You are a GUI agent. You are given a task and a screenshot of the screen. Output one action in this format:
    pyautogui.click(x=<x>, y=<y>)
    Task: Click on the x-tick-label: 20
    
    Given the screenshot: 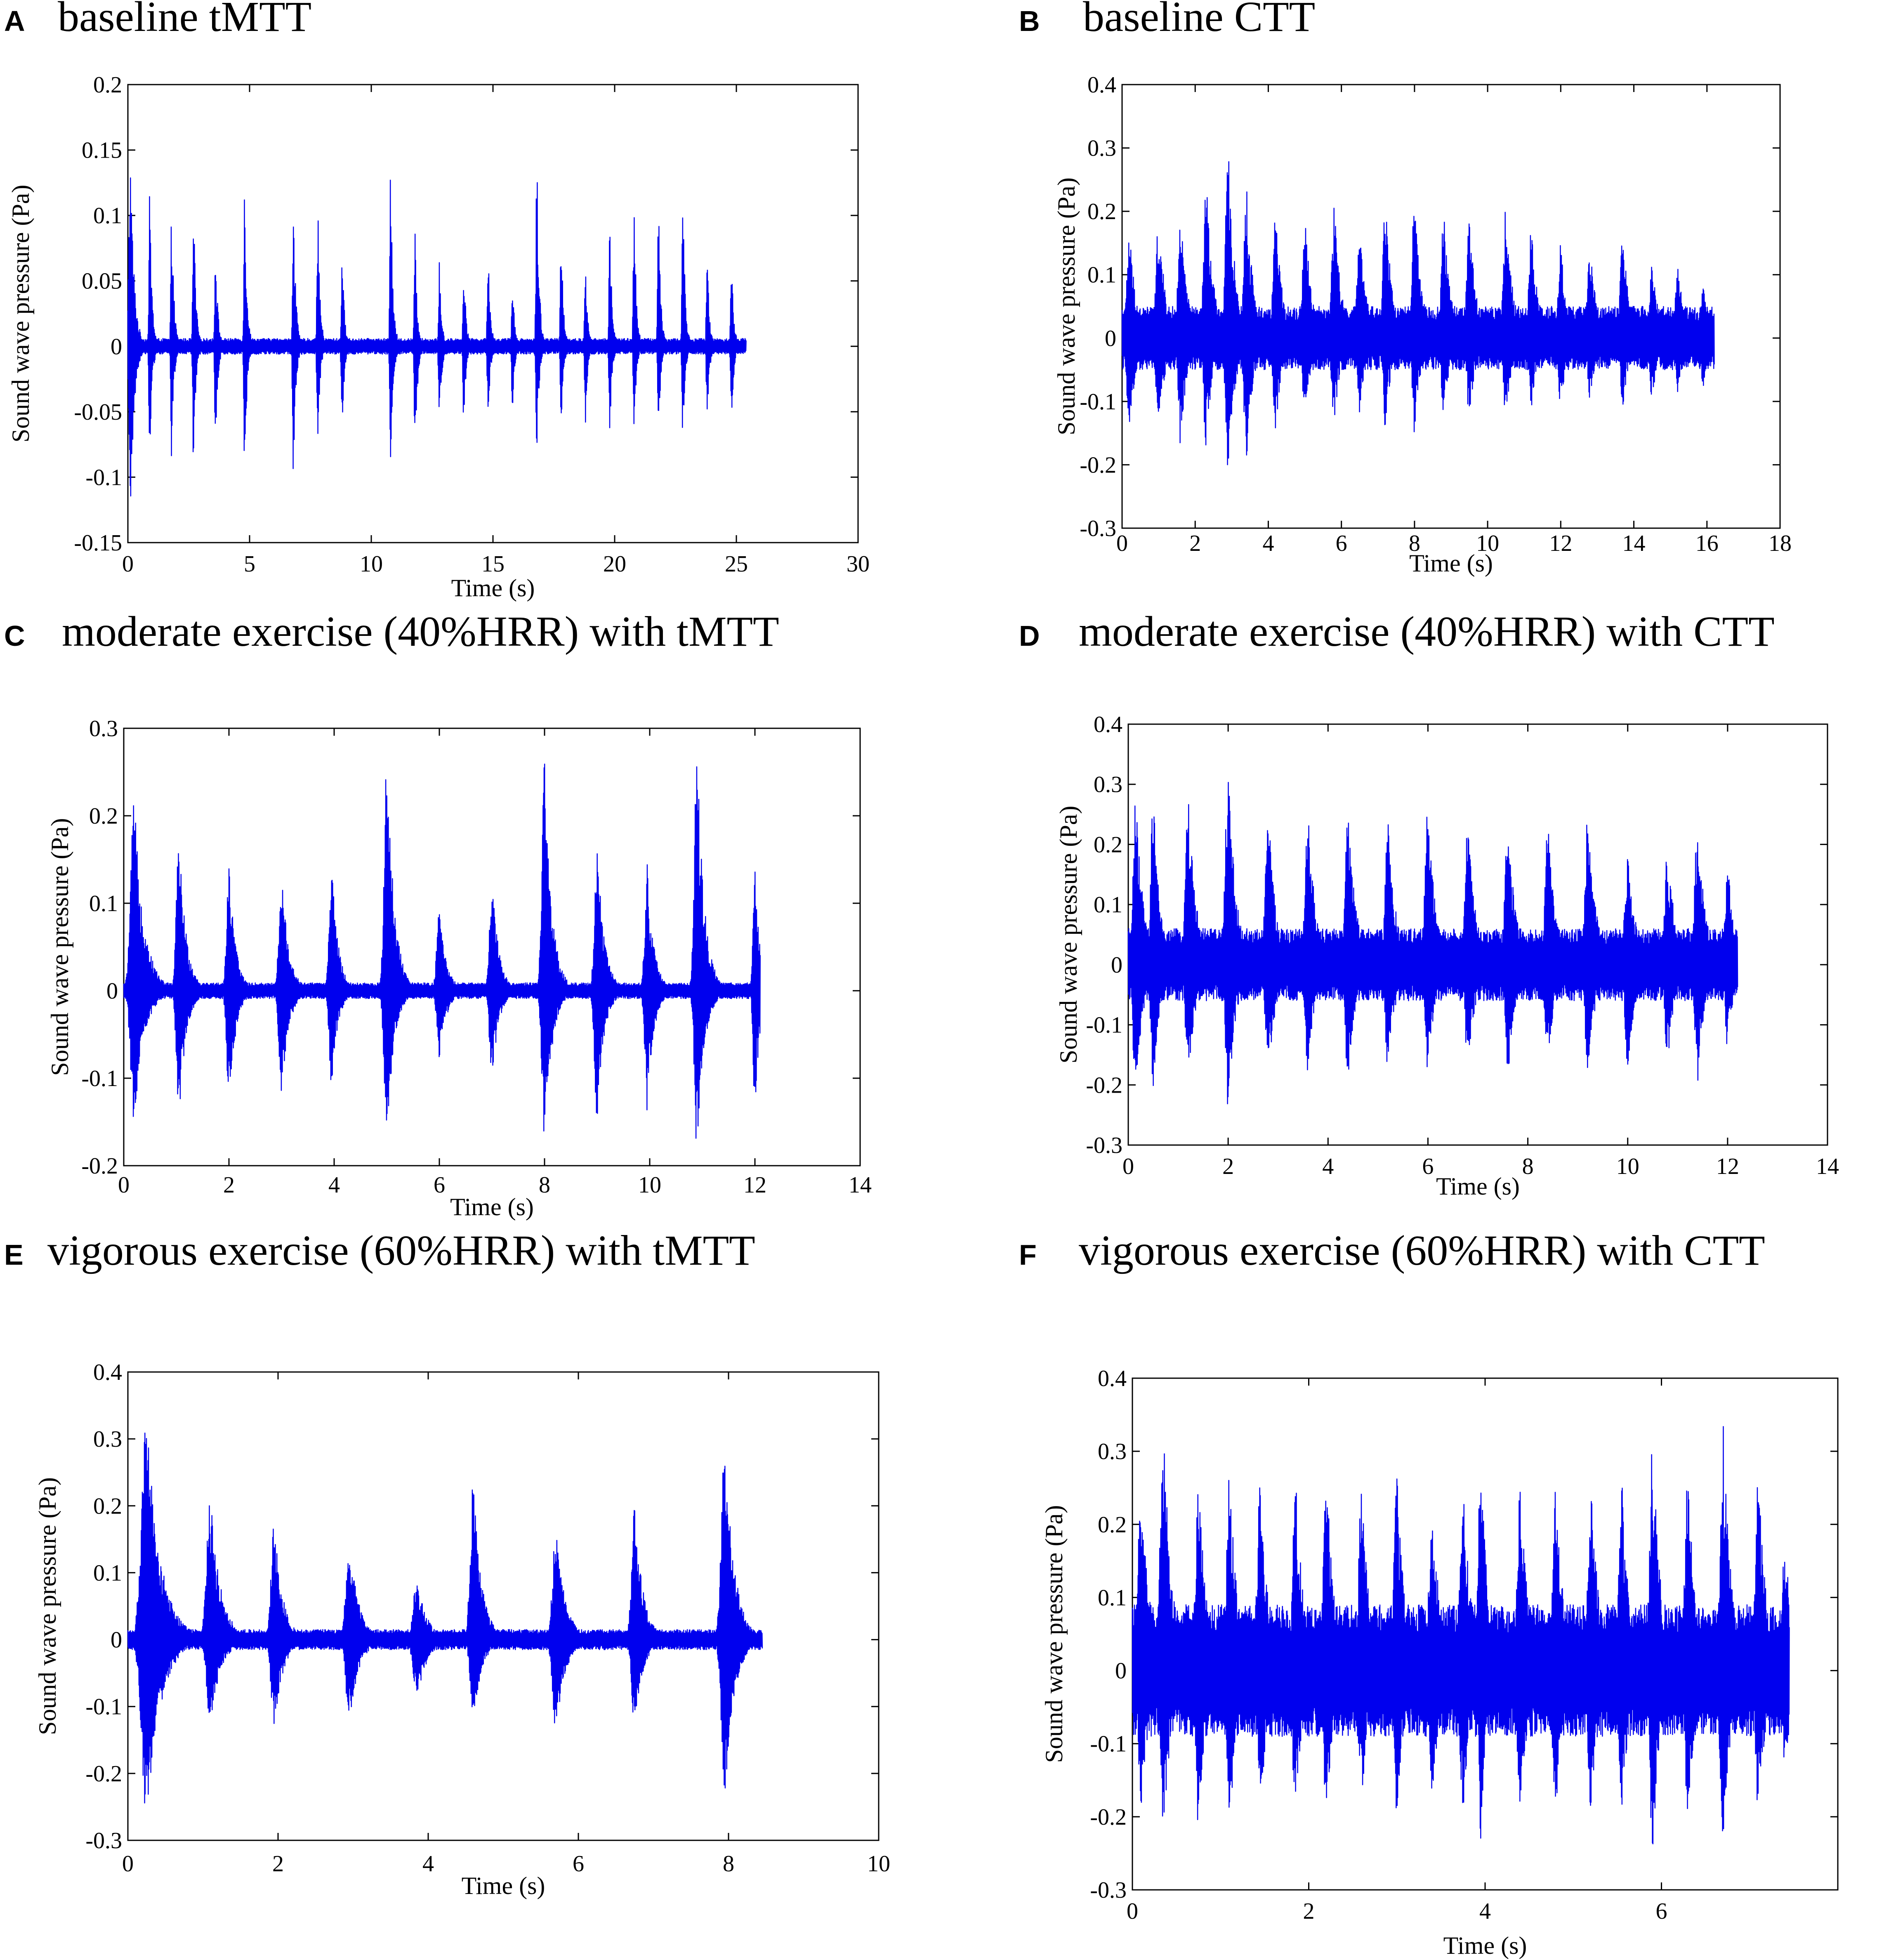 What is the action you would take?
    pyautogui.click(x=614, y=564)
    